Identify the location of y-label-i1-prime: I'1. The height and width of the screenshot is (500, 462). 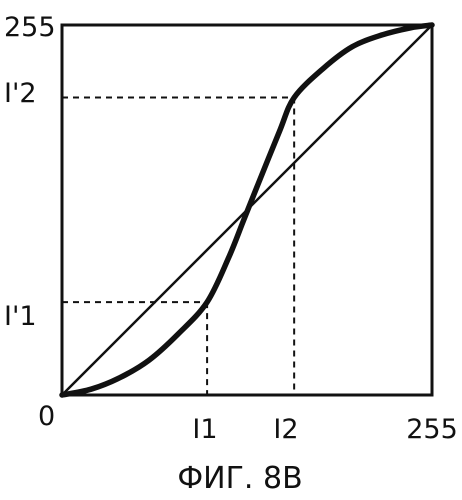
(20, 316).